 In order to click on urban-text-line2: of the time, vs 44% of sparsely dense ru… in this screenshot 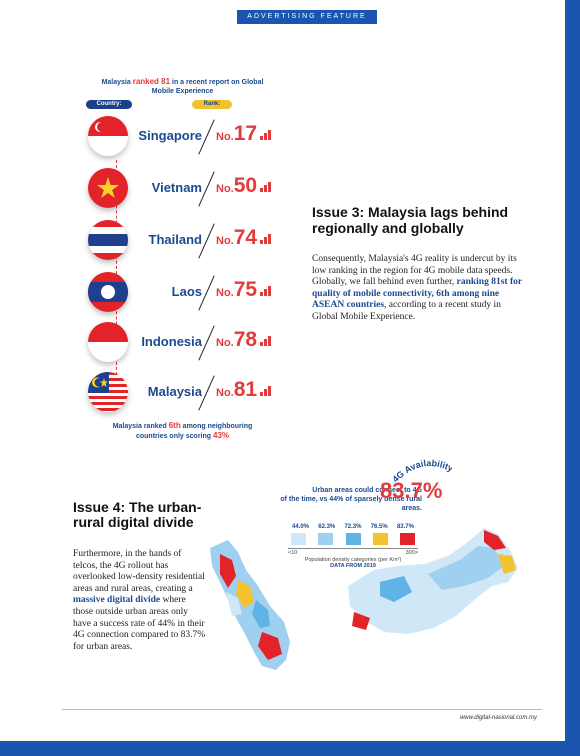, I will do `click(351, 504)`.